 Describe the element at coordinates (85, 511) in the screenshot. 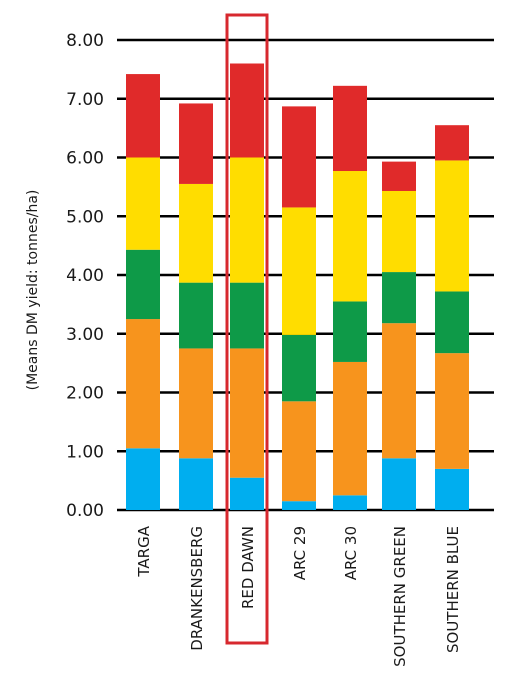

I see `y-tick-label: 0.00` at that location.